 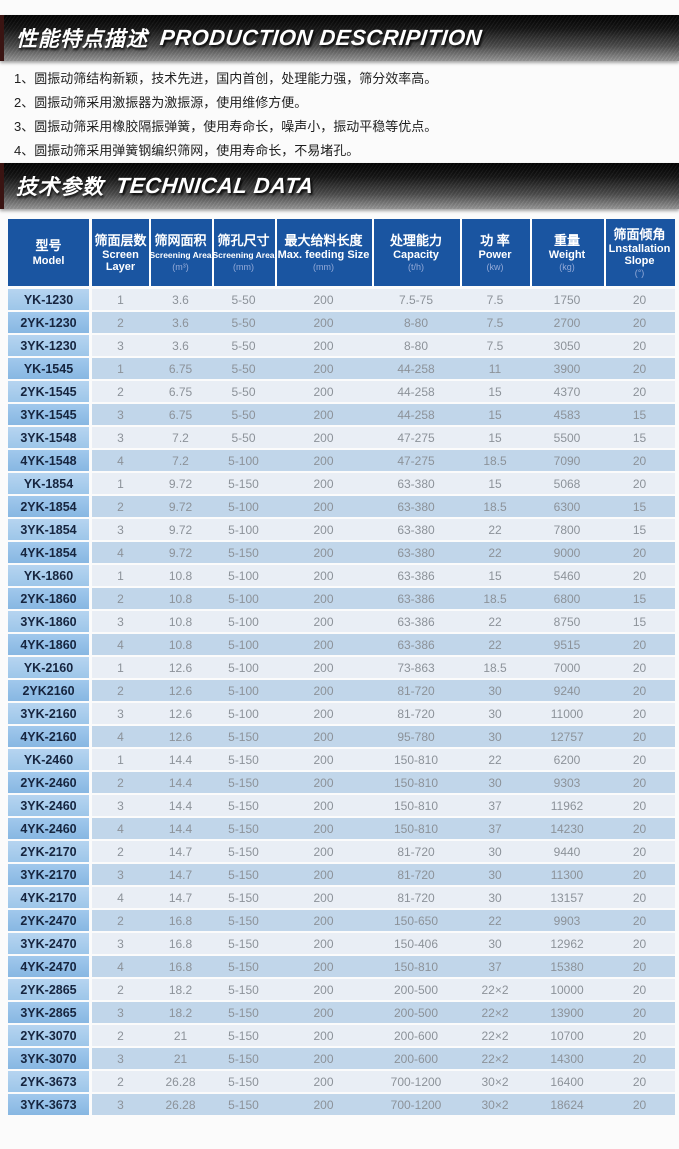 I want to click on model-cell: 2YK-2460, so click(x=48, y=782).